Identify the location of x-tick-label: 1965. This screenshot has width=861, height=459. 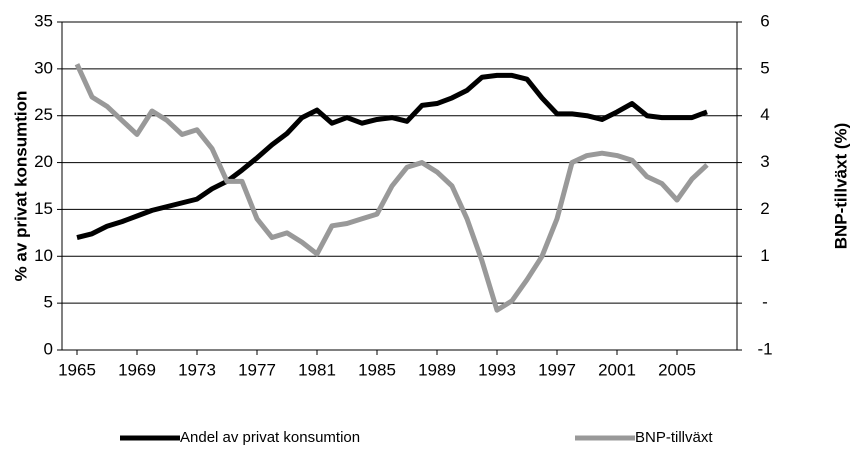
(77, 369).